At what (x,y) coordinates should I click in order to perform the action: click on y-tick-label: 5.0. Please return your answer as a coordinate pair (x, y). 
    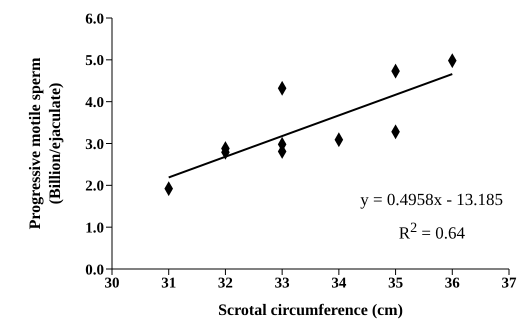
    Looking at the image, I should click on (94, 61).